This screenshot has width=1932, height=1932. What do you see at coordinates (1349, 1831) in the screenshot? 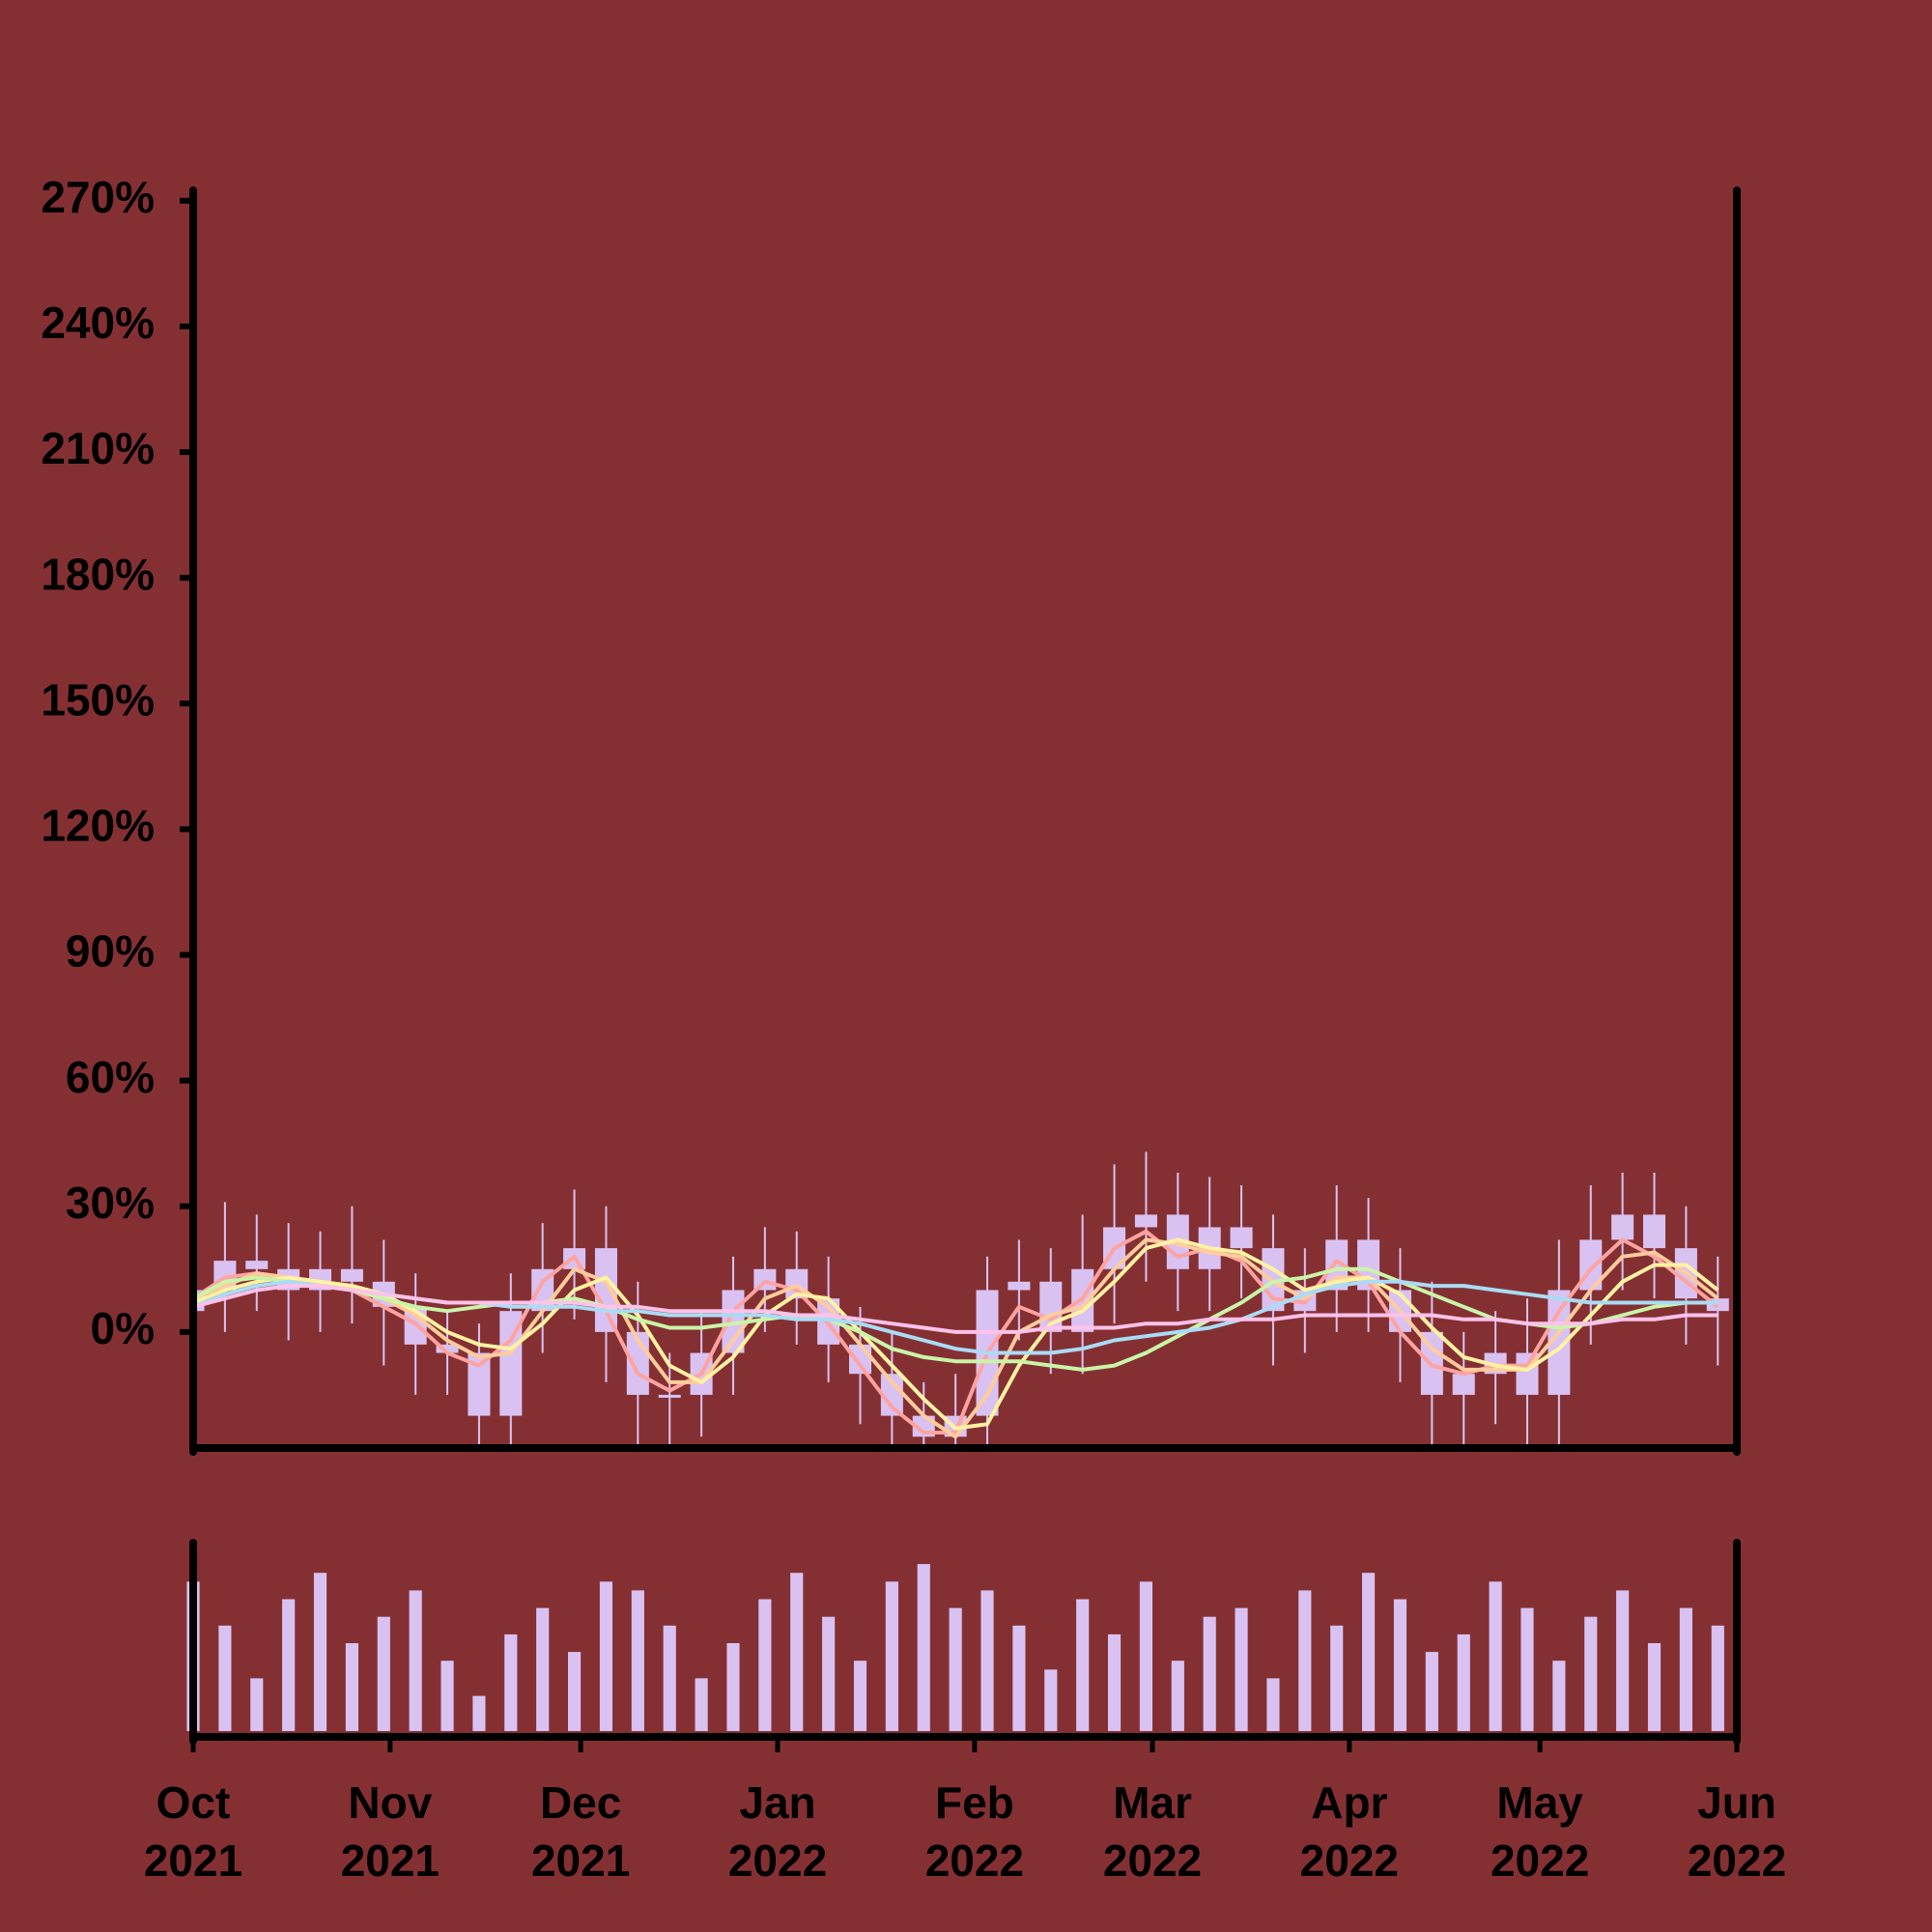
I see `x-tick-label: Apr 2022` at bounding box center [1349, 1831].